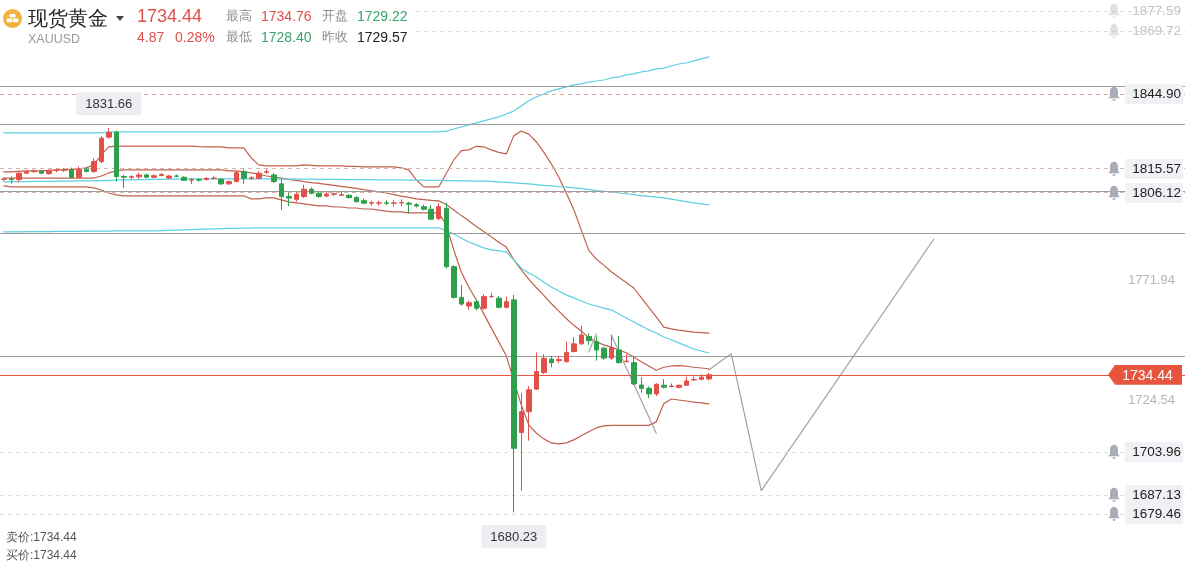  What do you see at coordinates (151, 37) in the screenshot?
I see `annotation: 4.87` at bounding box center [151, 37].